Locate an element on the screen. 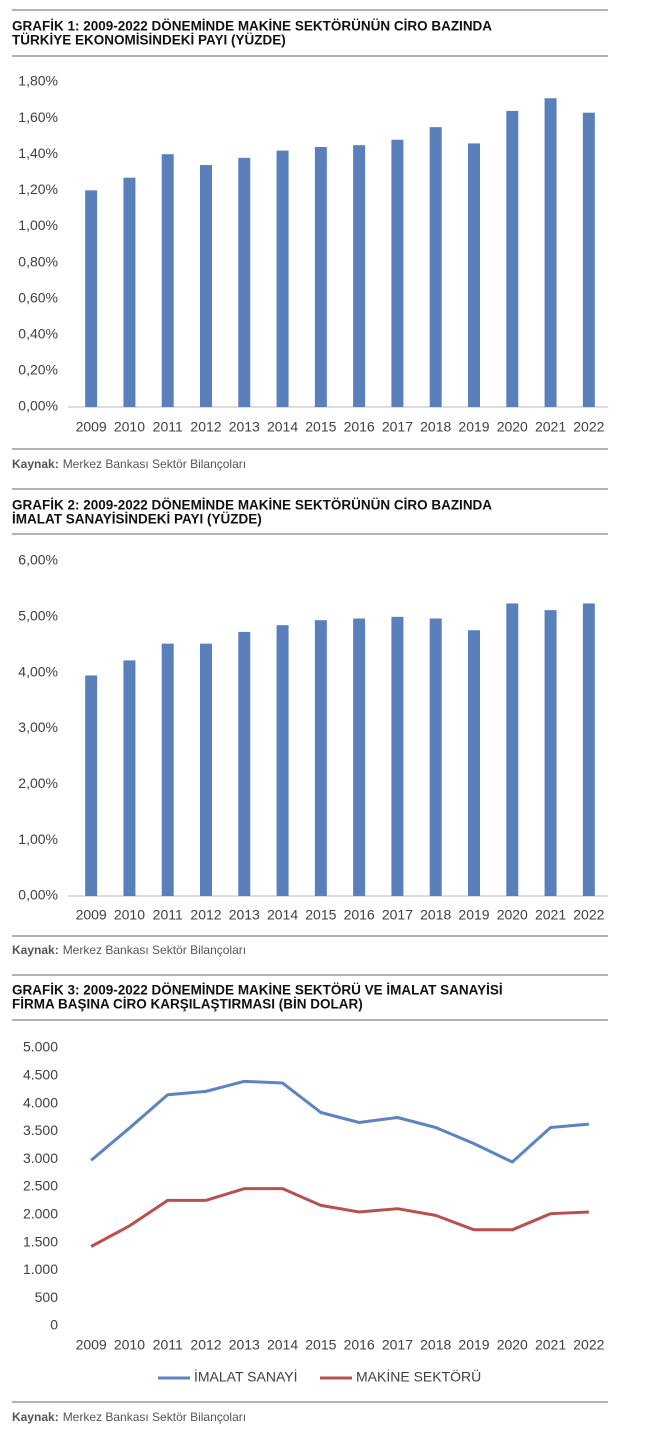 This screenshot has width=648, height=1453. y-tick-label: 4.000 is located at coordinates (40, 1102).